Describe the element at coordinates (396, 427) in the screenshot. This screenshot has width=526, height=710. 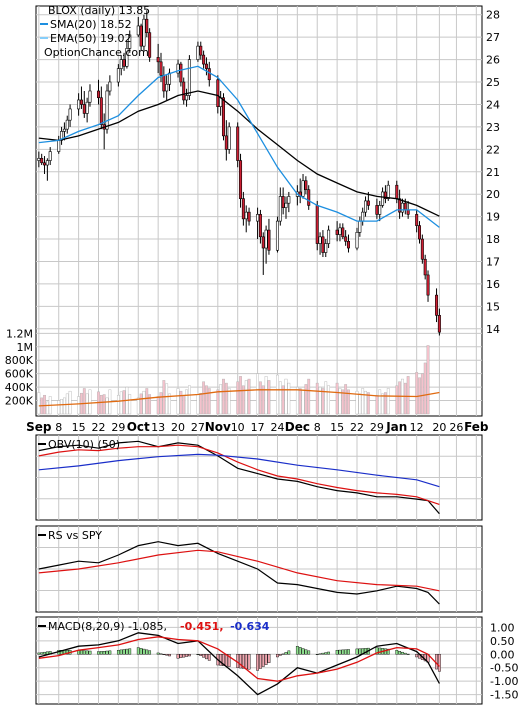
I see `x-axis-label: Jan` at that location.